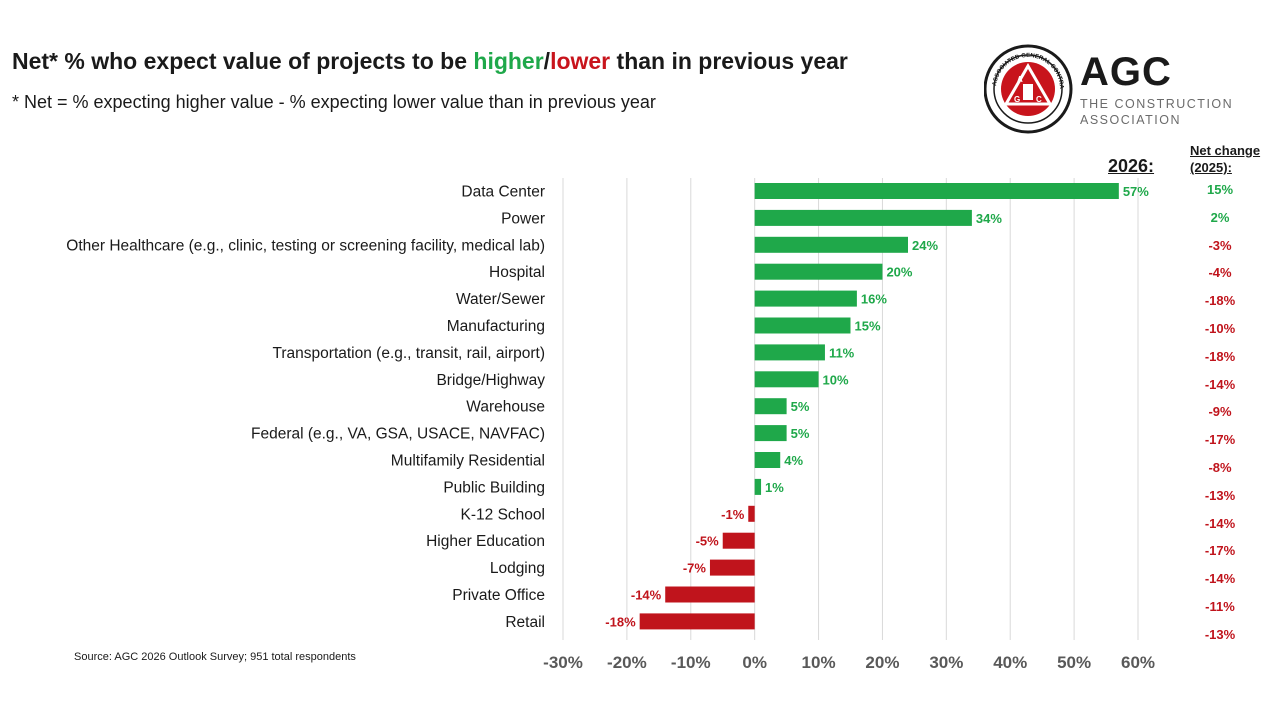  Describe the element at coordinates (695, 568) in the screenshot. I see `data-label: -7%` at that location.